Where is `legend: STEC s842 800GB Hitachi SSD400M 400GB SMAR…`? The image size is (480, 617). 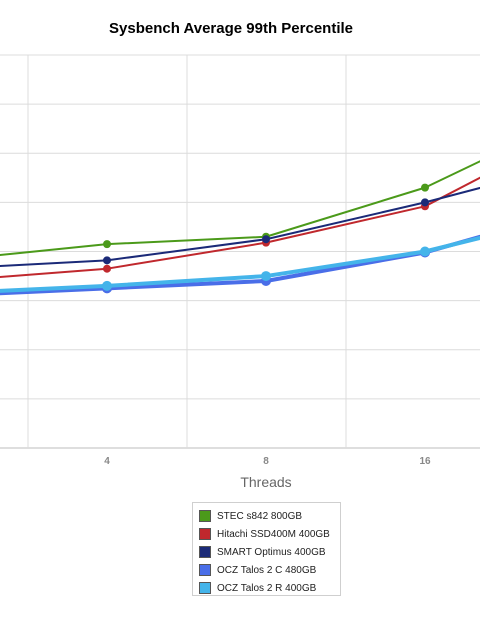
legend: STEC s842 800GB Hitachi SSD400M 400GB SMAR… is located at coordinates (266, 549).